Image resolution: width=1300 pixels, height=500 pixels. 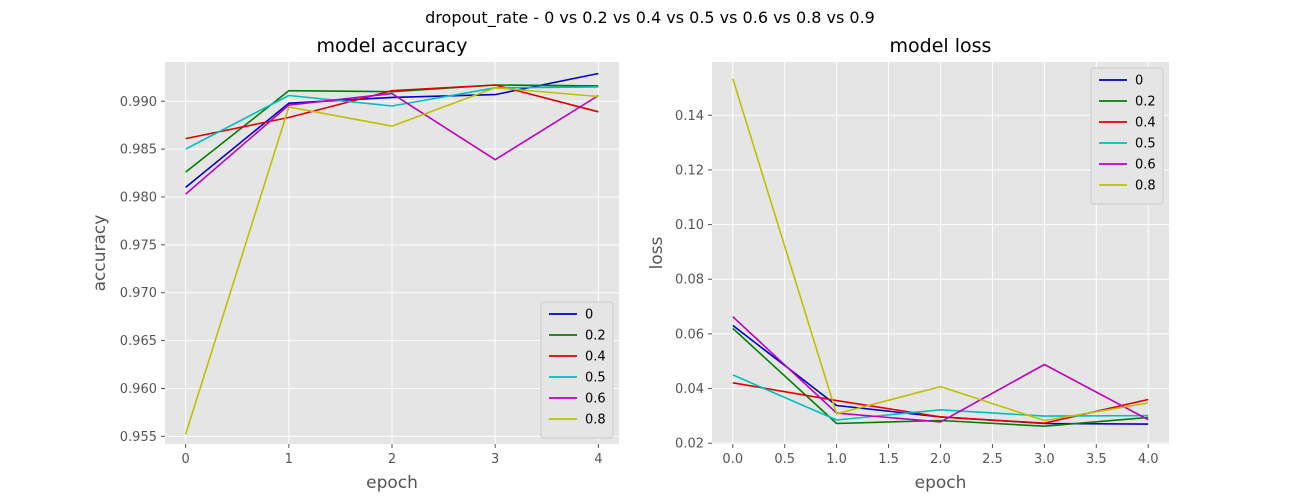 What do you see at coordinates (732, 459) in the screenshot?
I see `loss-x-tick-label: 0.0` at bounding box center [732, 459].